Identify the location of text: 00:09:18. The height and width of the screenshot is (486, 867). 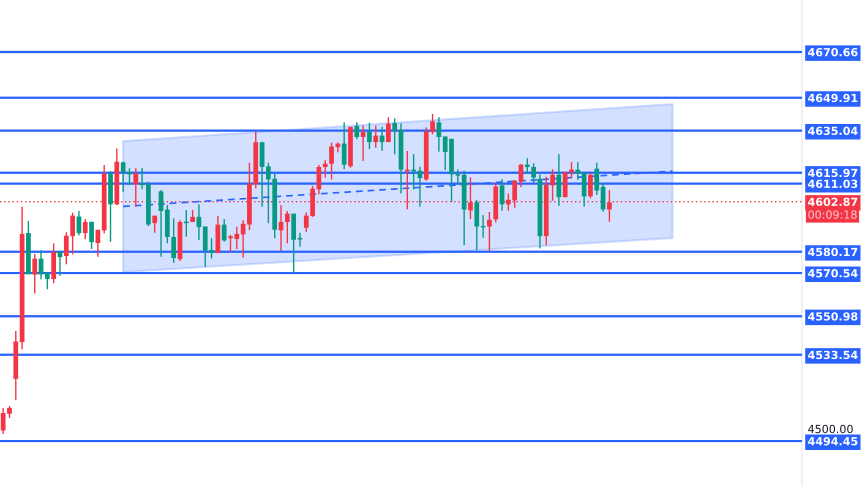
(832, 214).